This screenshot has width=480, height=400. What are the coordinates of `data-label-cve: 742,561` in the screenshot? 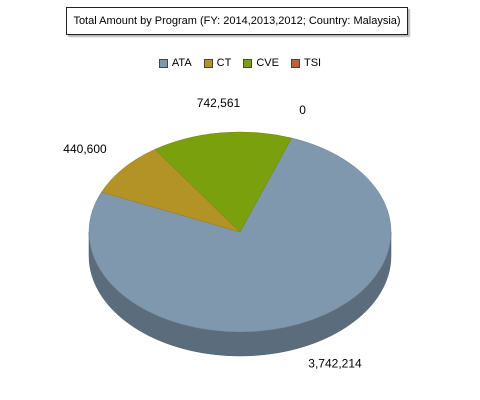 It's located at (219, 103).